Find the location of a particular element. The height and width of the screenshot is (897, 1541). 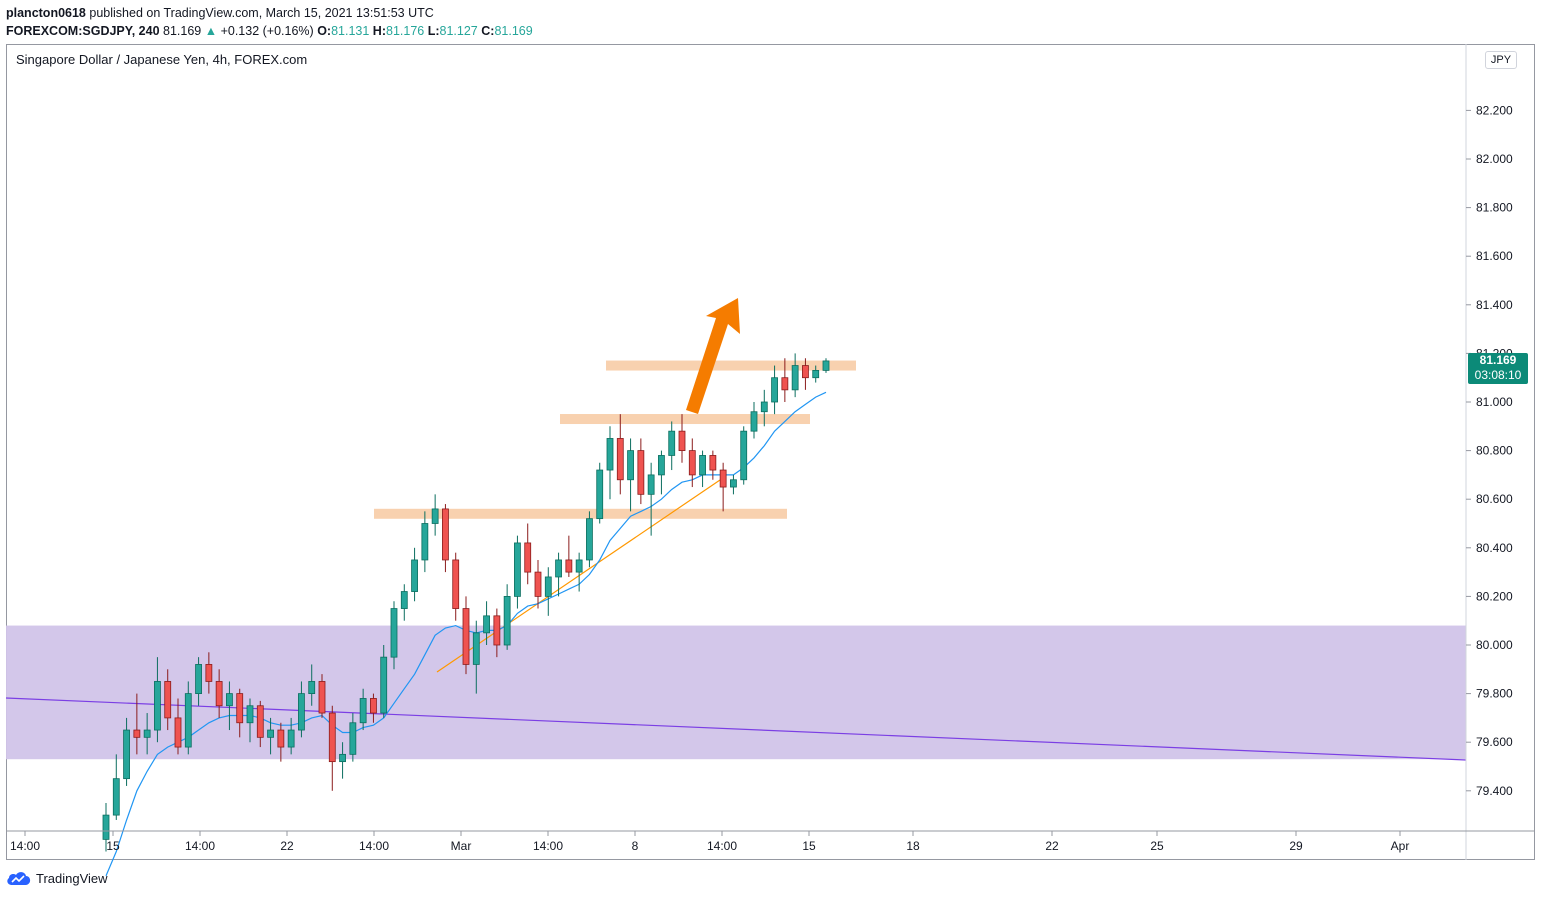

high-label: H: is located at coordinates (379, 31).